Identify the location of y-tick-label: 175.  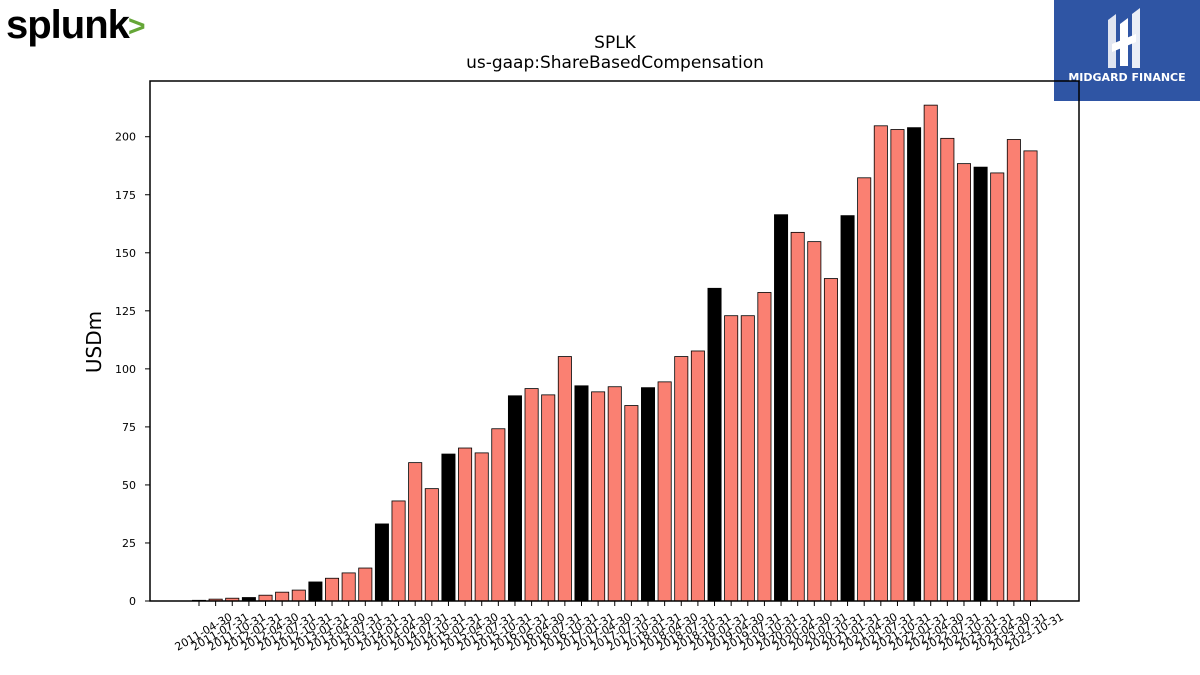
(125, 195).